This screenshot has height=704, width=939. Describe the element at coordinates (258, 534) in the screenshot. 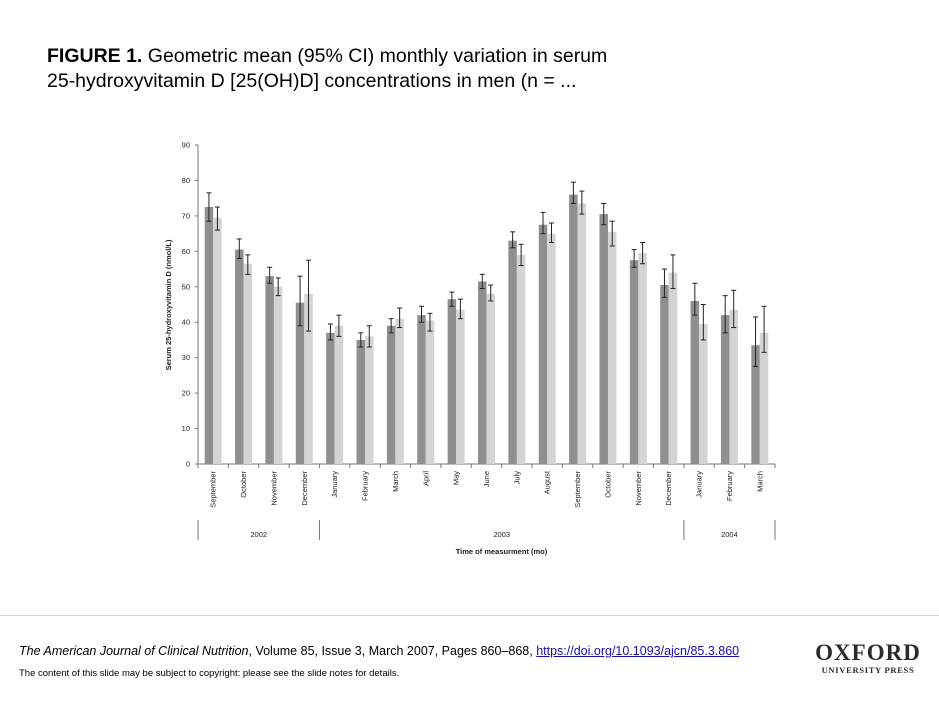

I see `year-label: 2002` at that location.